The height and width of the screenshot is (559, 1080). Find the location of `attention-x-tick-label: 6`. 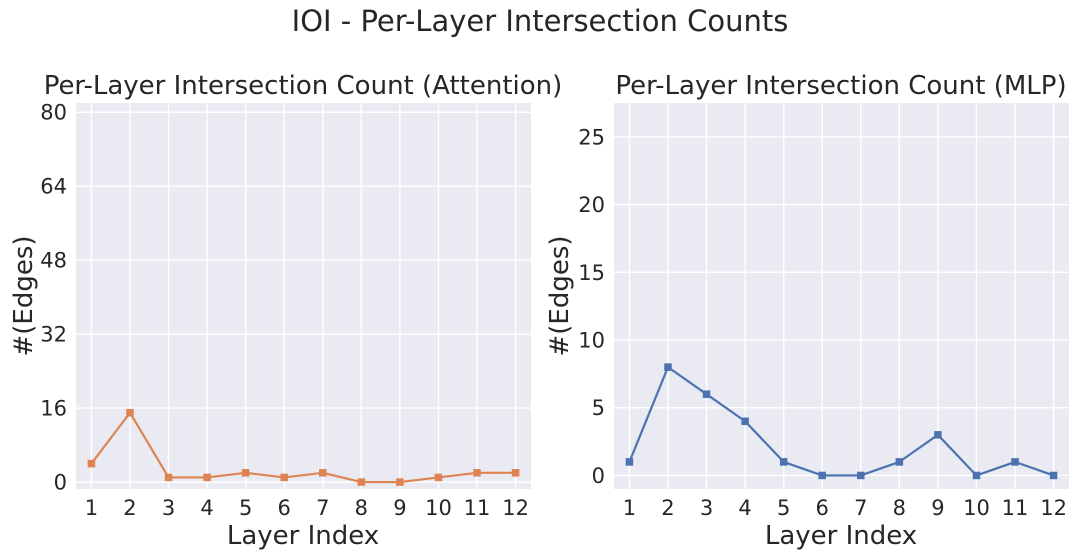

attention-x-tick-label: 6 is located at coordinates (284, 508).